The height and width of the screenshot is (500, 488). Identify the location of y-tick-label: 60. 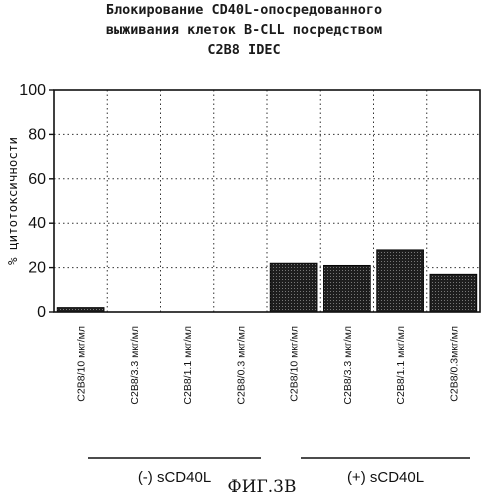
(37, 179).